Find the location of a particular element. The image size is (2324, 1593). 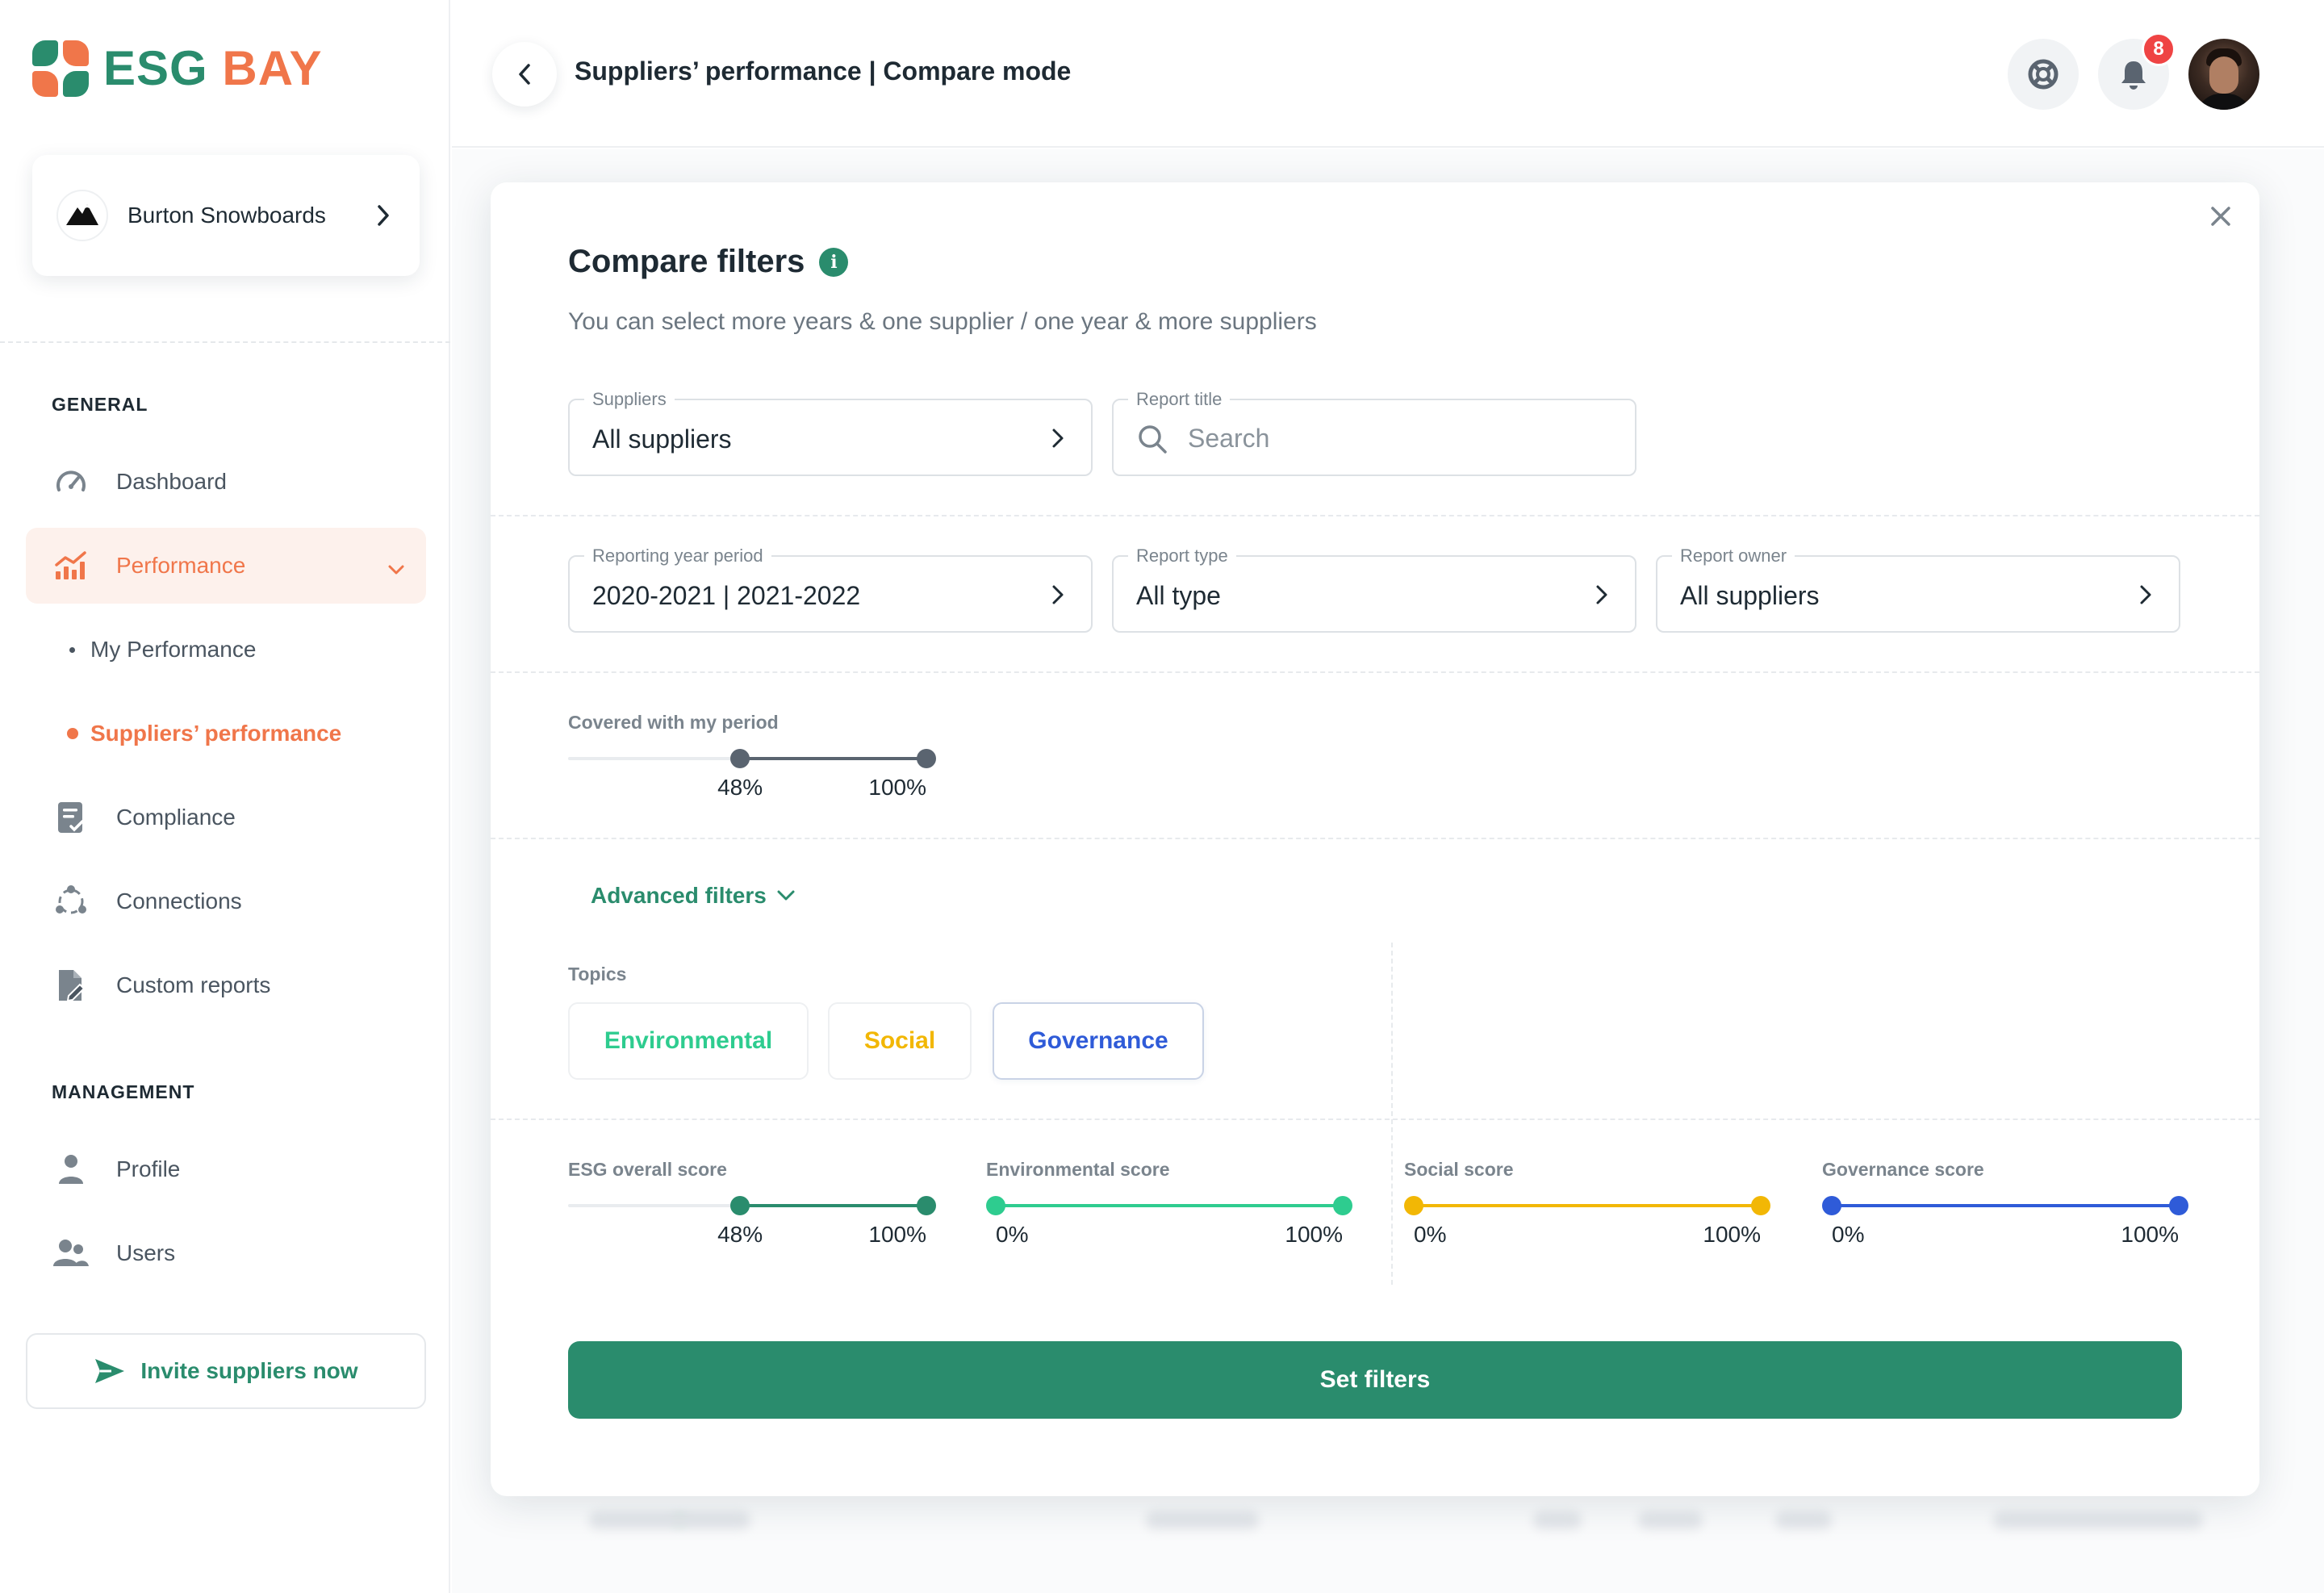

invite-suppliers-button: Invite suppliers now is located at coordinates (226, 1371).